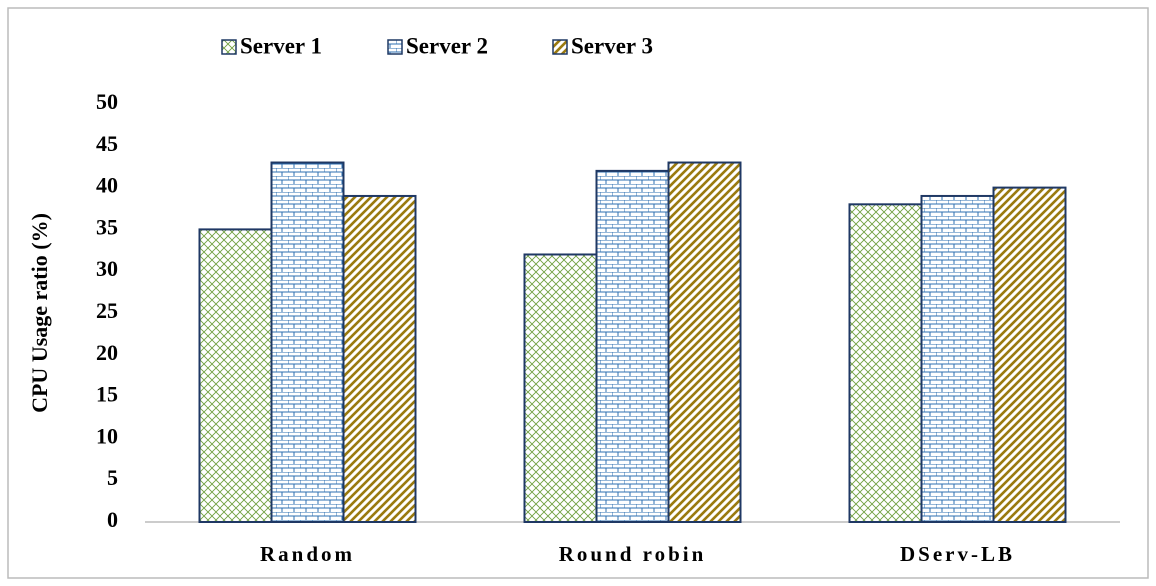 This screenshot has height=586, width=1156. I want to click on x-tick-label: Random, so click(307, 554).